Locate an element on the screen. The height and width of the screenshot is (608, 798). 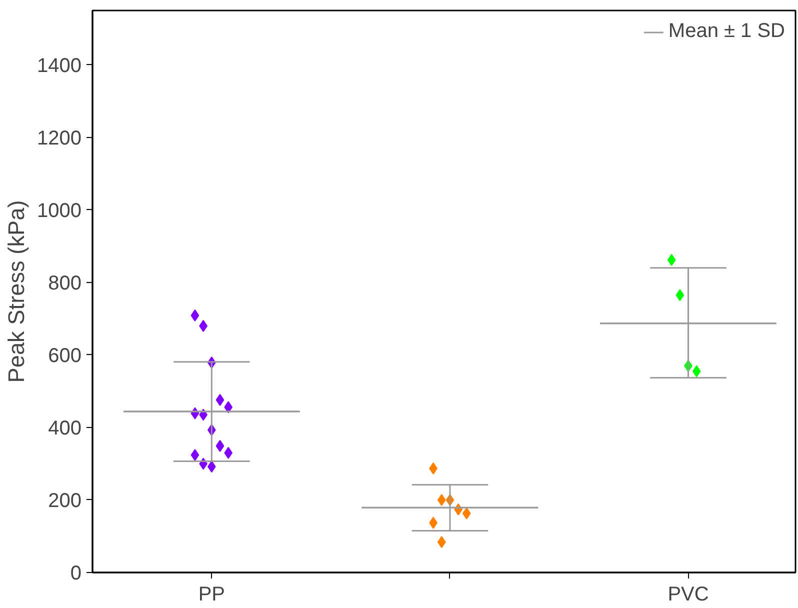
y-axis-title: Peak Stress (kPa) is located at coordinates (16, 291).